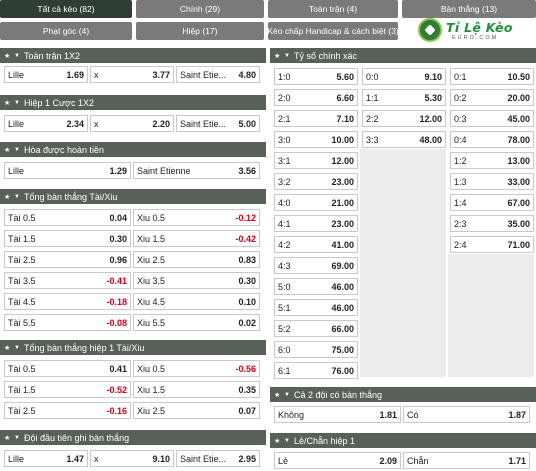  What do you see at coordinates (133, 102) in the screenshot?
I see `section-half1-1x2-header: ★ ▼ Hiệp 1 Cược 1X2` at bounding box center [133, 102].